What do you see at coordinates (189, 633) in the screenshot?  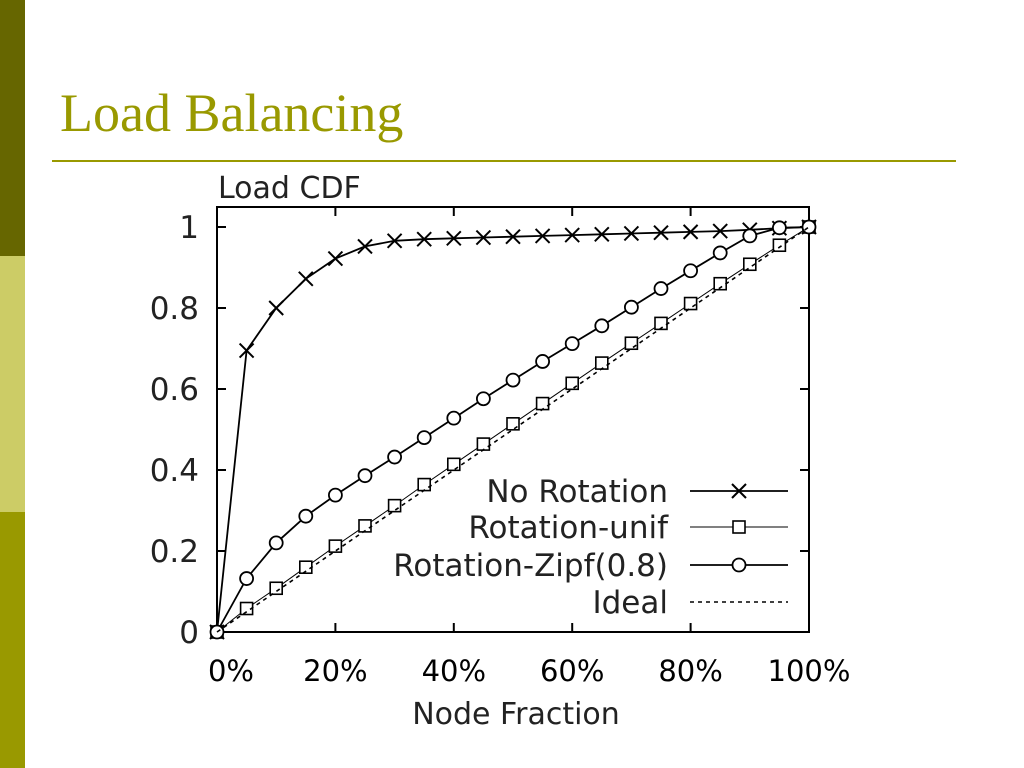 I see `y-tick-label: 0` at bounding box center [189, 633].